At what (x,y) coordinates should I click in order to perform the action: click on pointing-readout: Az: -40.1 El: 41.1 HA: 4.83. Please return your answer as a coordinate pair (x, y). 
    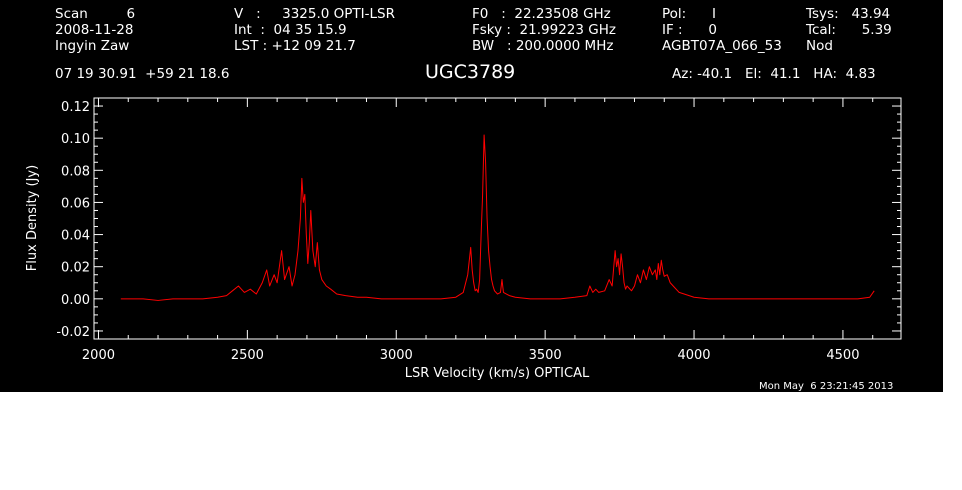
    Looking at the image, I should click on (774, 74).